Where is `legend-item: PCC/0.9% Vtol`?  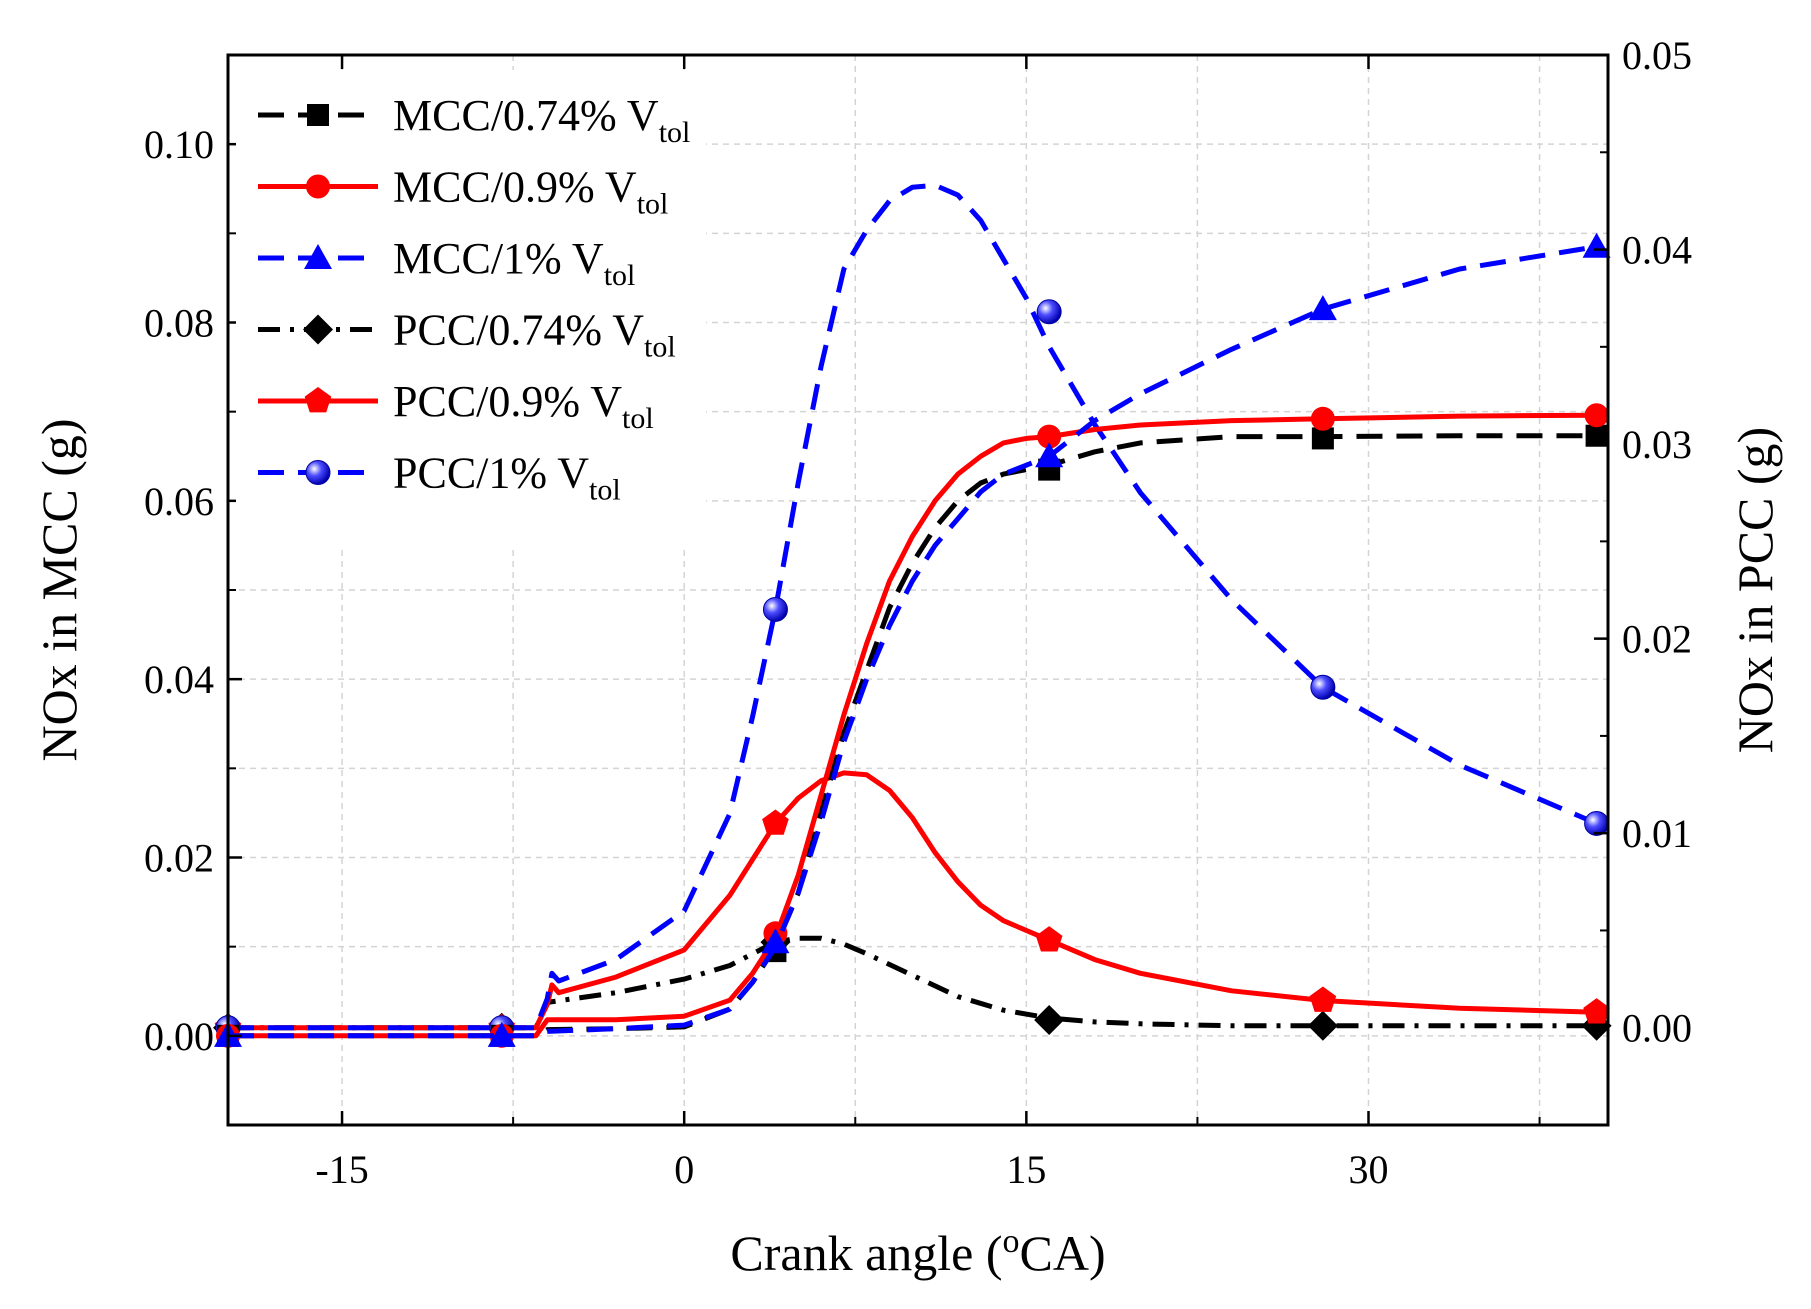
legend-item: PCC/0.9% Vtol is located at coordinates (456, 406).